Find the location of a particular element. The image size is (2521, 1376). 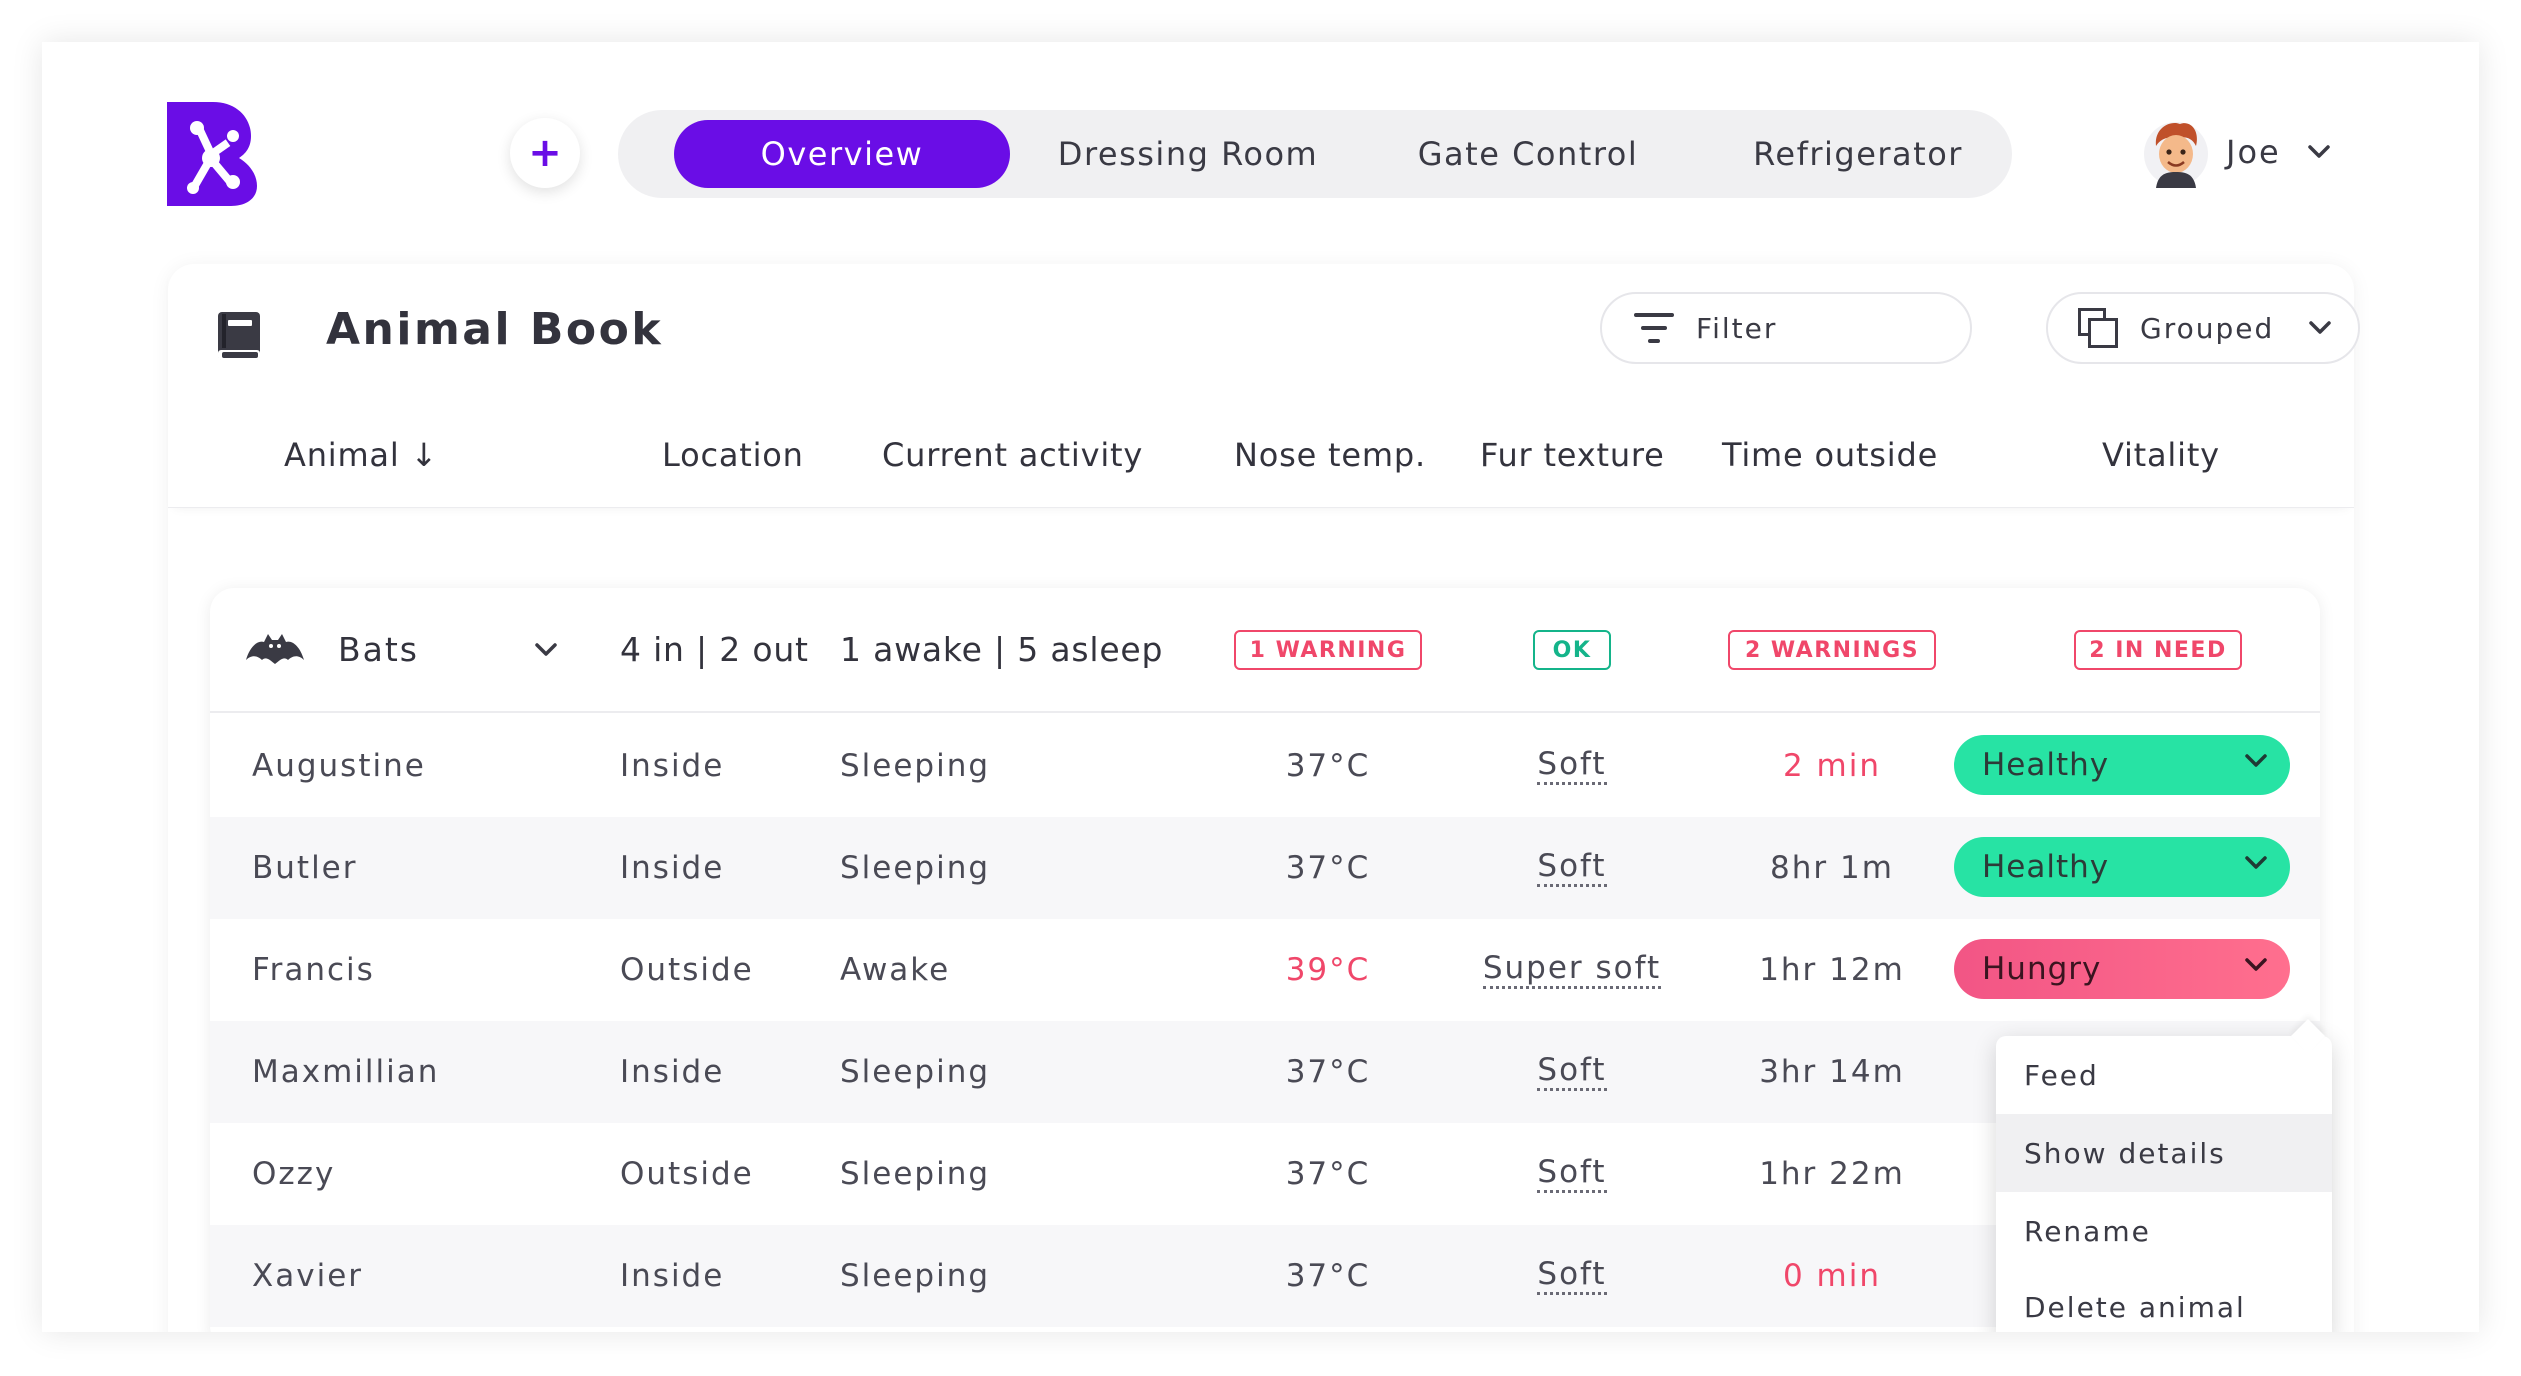

animal-name: Francis is located at coordinates (313, 970).